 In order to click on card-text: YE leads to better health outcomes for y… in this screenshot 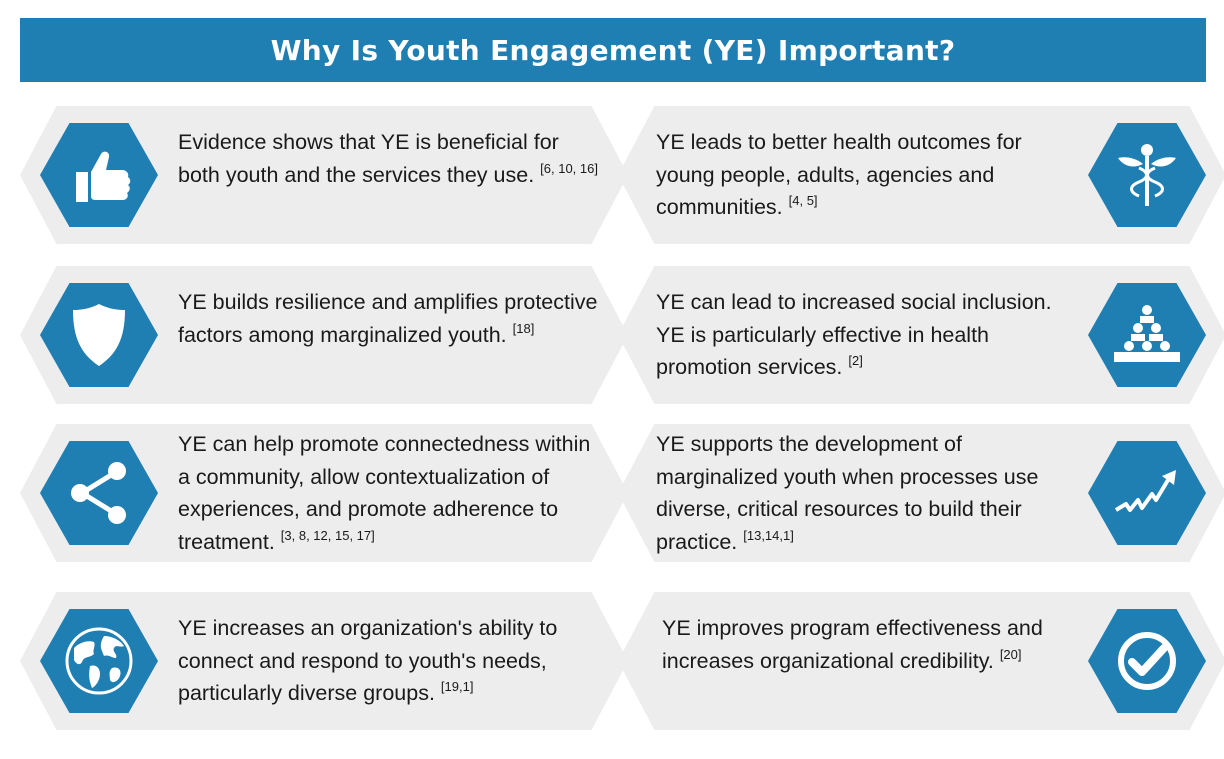, I will do `click(839, 174)`.